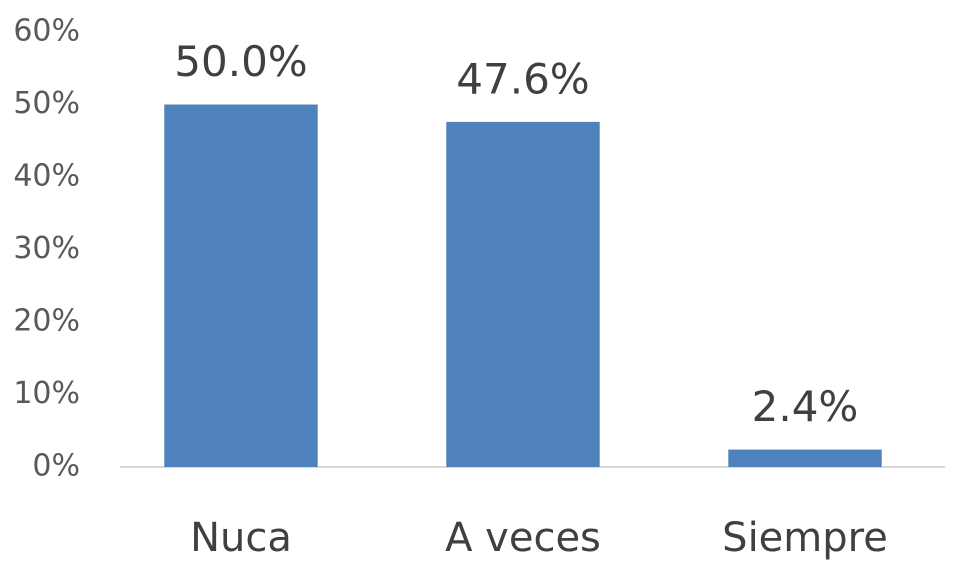 The width and height of the screenshot is (953, 562). Describe the element at coordinates (46, 393) in the screenshot. I see `y-tick-label: 10%` at that location.